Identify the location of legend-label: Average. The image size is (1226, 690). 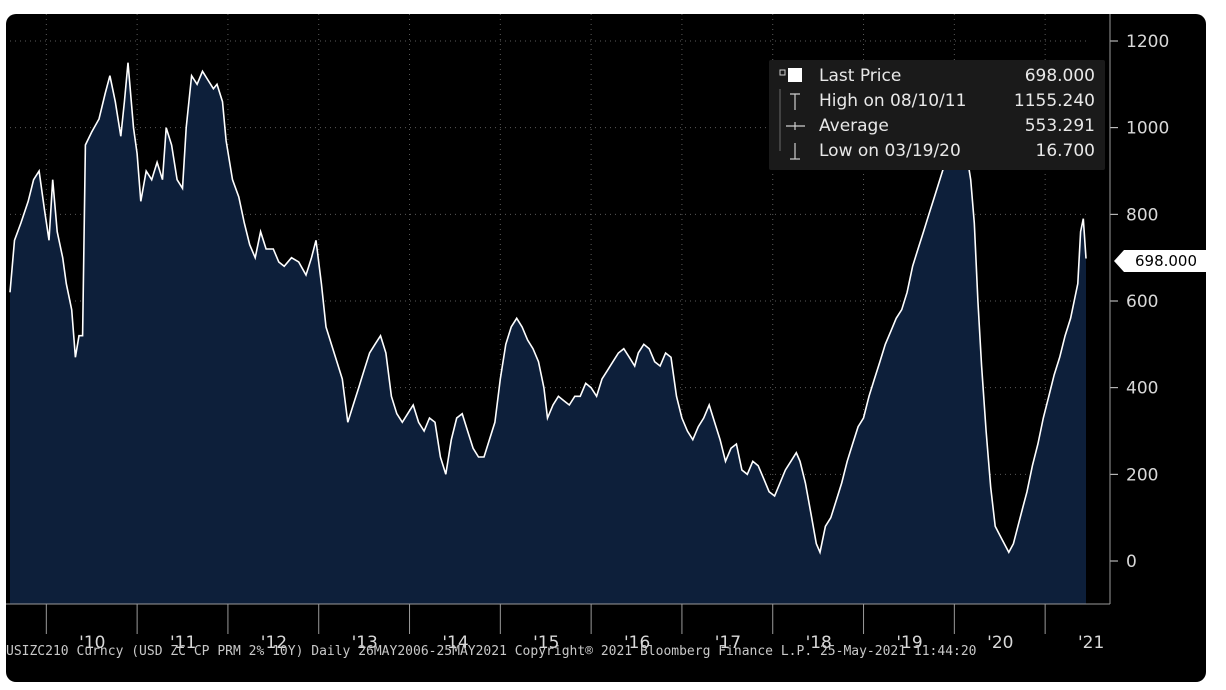
(854, 126).